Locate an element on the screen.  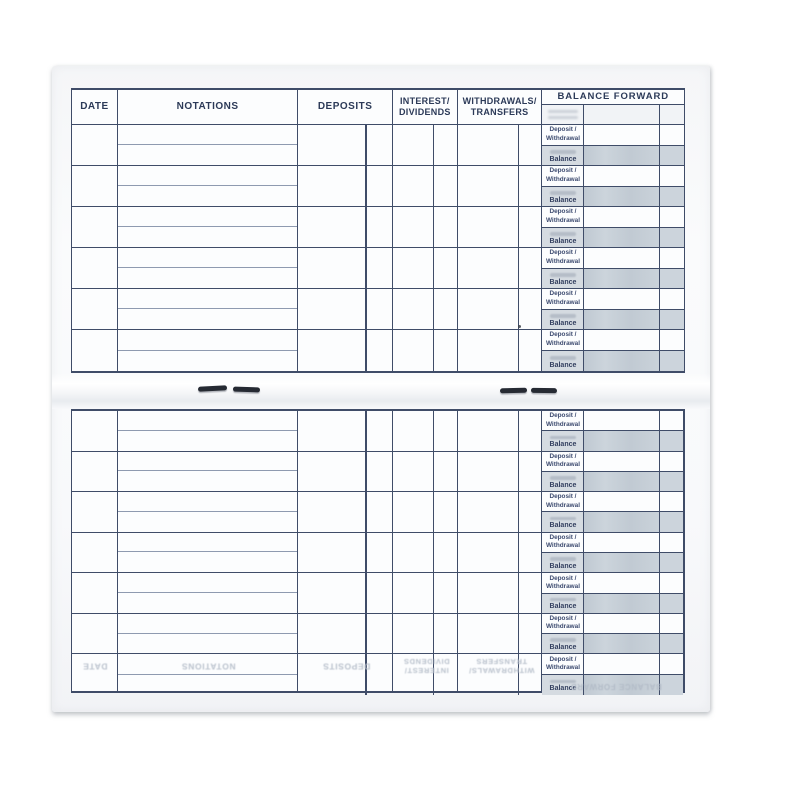
notations-column is located at coordinates (208, 551).